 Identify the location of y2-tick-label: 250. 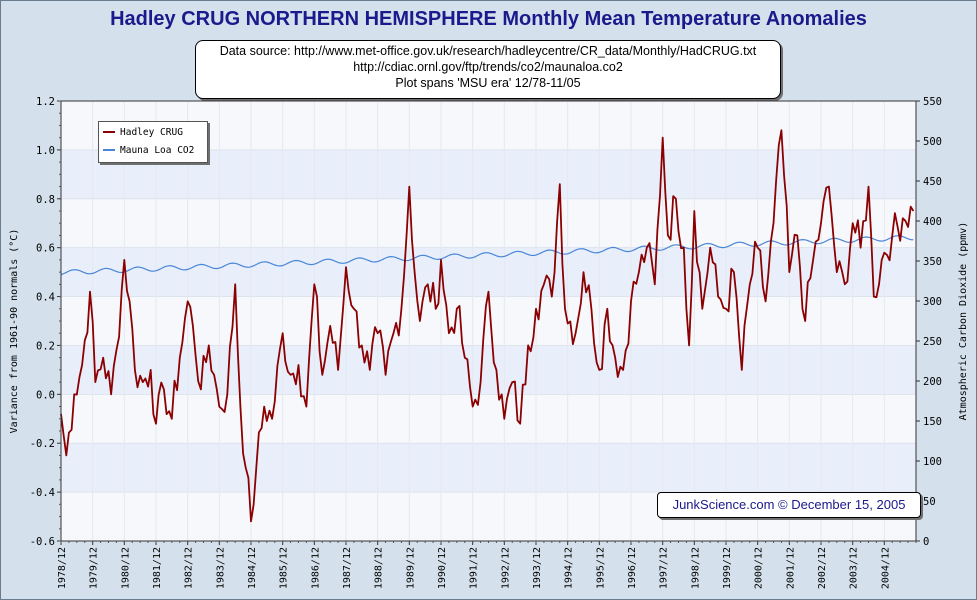
(932, 342).